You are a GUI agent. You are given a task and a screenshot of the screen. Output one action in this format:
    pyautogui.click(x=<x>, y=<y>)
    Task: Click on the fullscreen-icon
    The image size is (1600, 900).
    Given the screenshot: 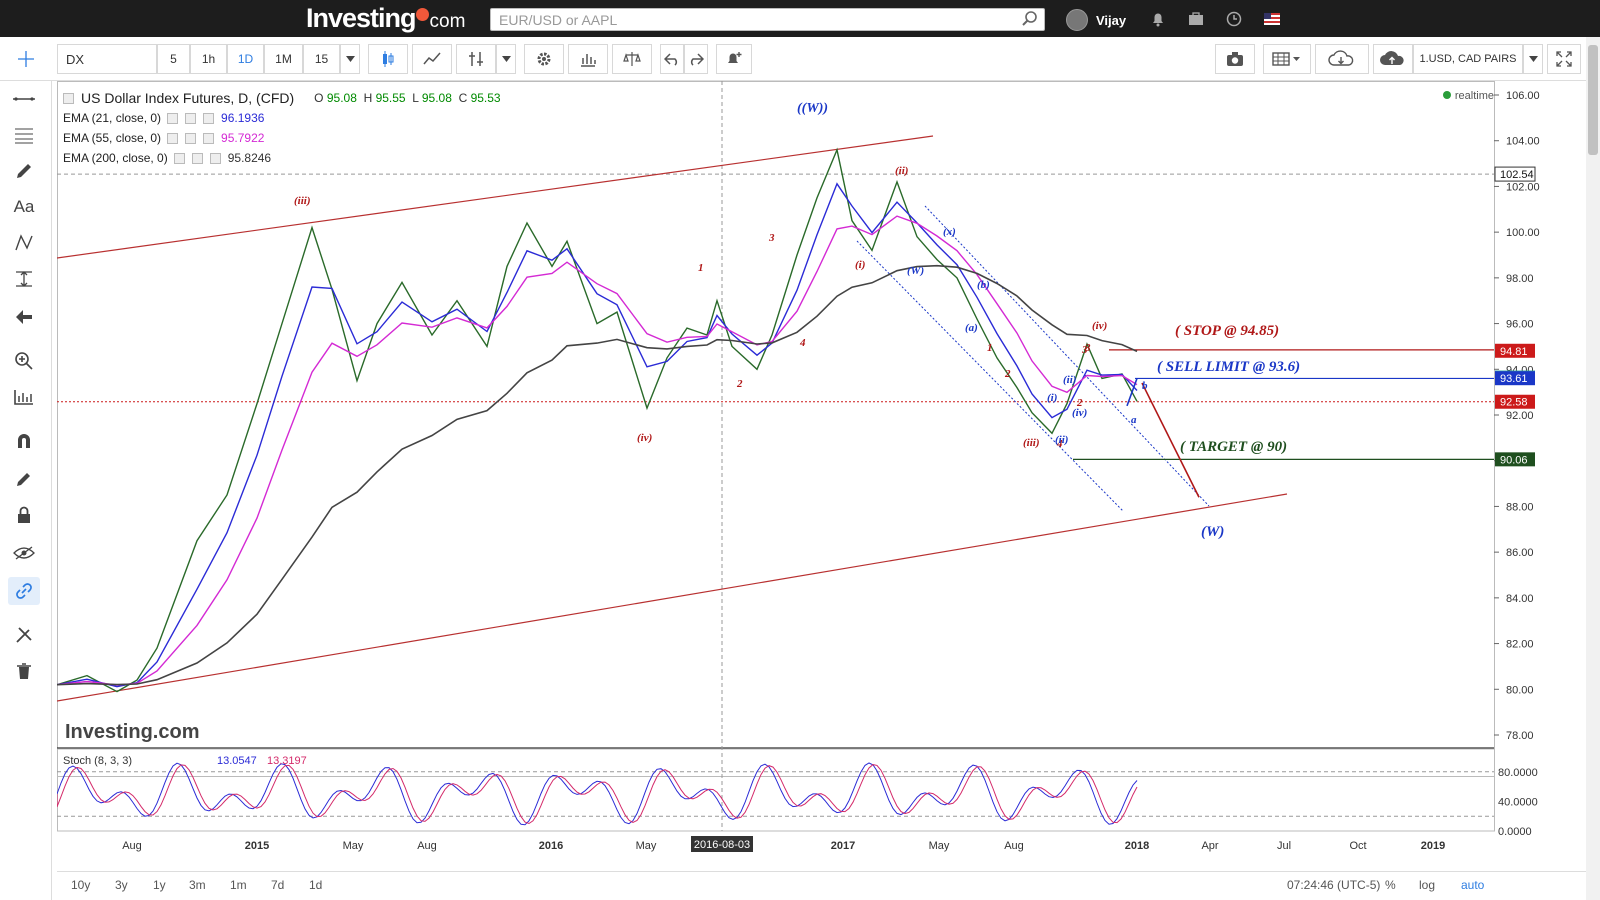 What is the action you would take?
    pyautogui.click(x=1564, y=59)
    